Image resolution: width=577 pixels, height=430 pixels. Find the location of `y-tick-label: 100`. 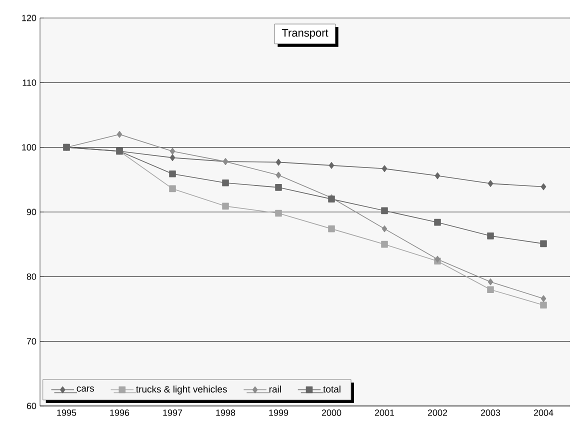

y-tick-label: 100 is located at coordinates (29, 147).